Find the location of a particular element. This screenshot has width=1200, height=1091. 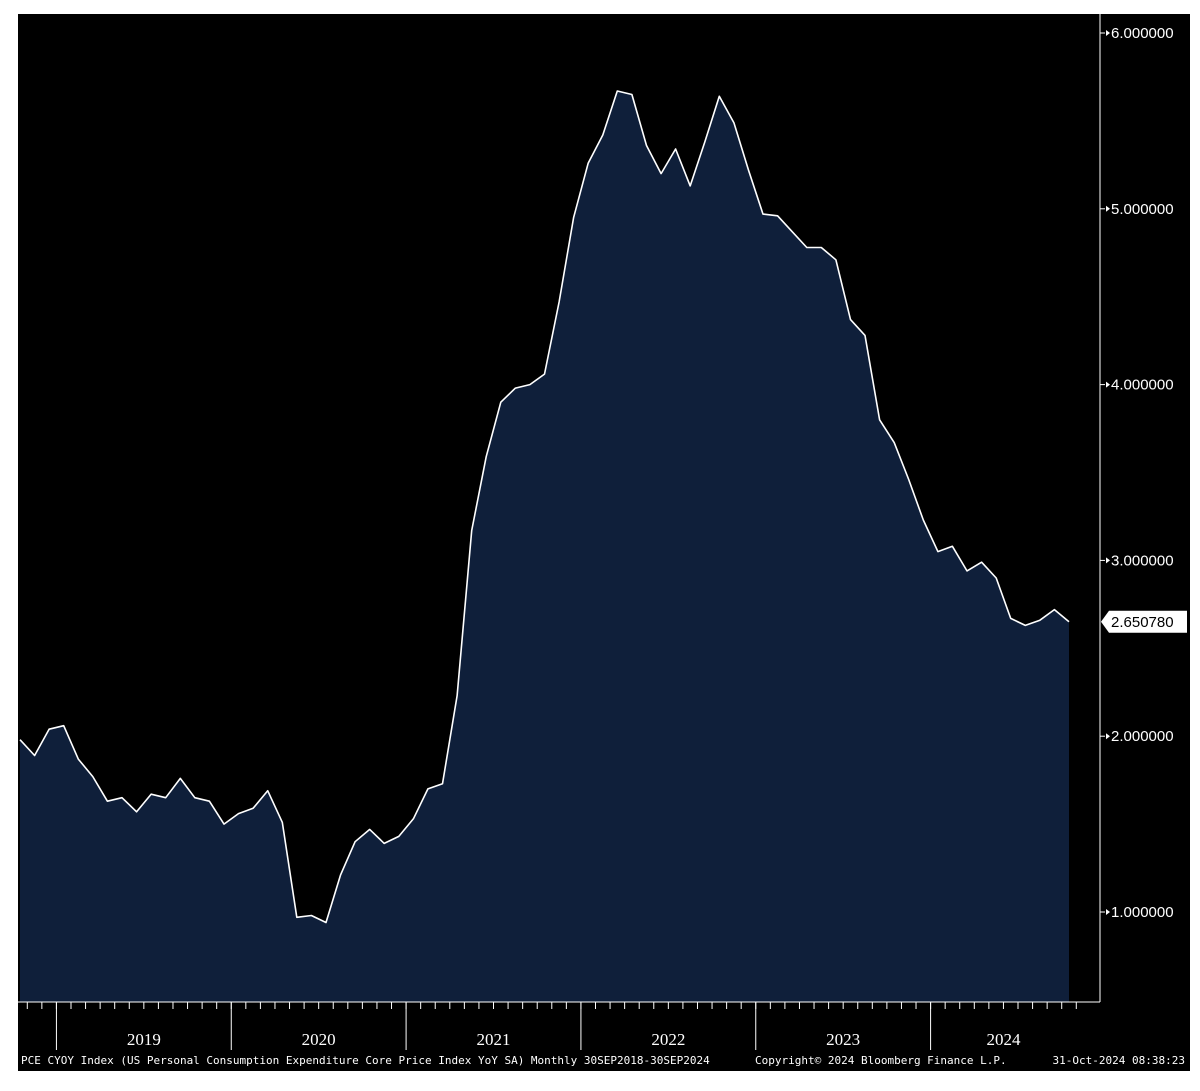

footer-timestamp: 31-Oct-2024 08:38:23 is located at coordinates (1119, 1060).